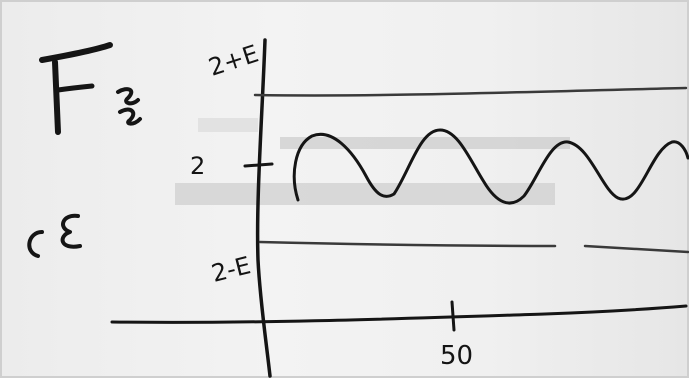 The width and height of the screenshot is (689, 378). What do you see at coordinates (365, 194) in the screenshot?
I see `erase-smudge-lower` at bounding box center [365, 194].